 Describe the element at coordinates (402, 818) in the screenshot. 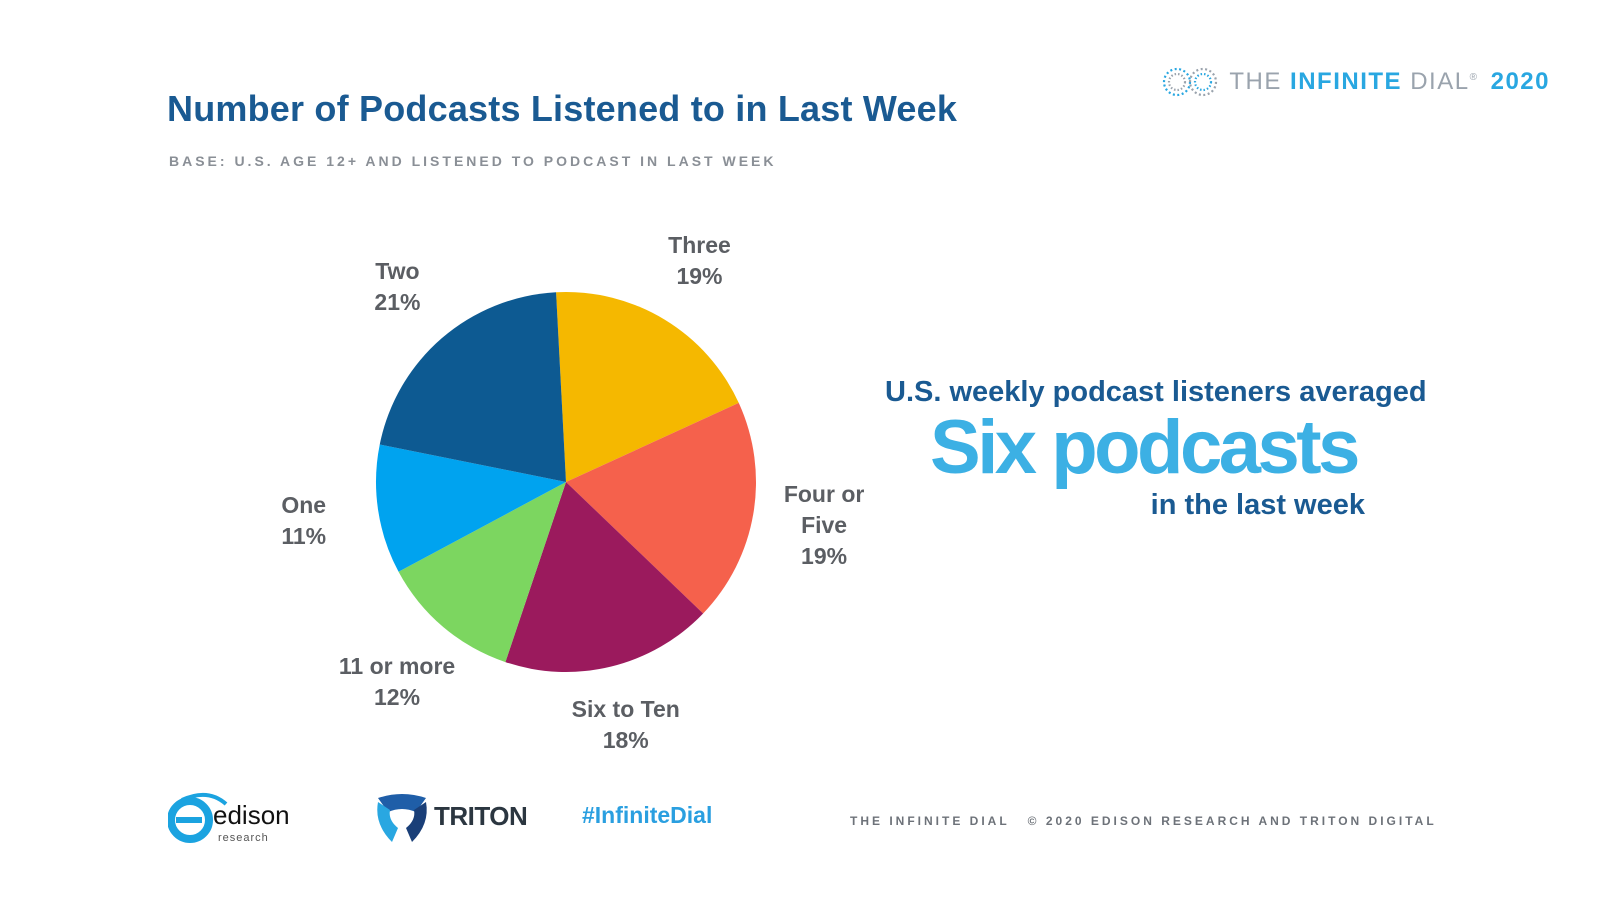

I see `triton-logo-icon` at that location.